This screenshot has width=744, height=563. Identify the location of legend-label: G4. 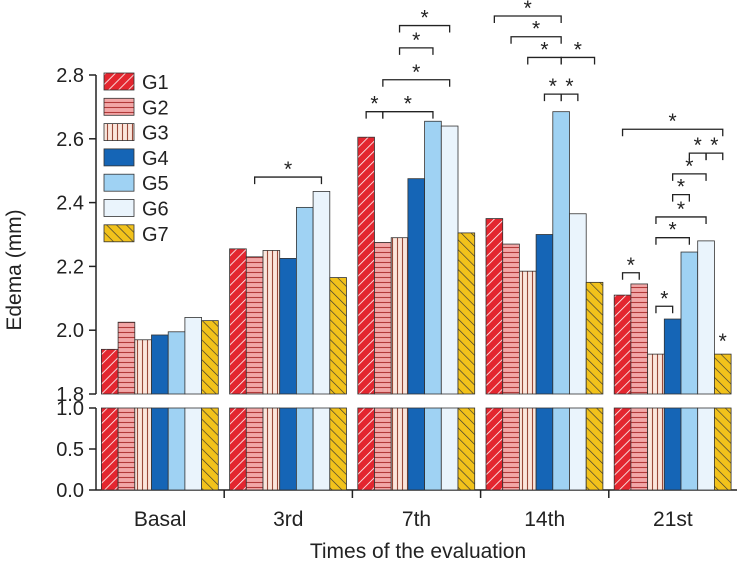
(155, 159).